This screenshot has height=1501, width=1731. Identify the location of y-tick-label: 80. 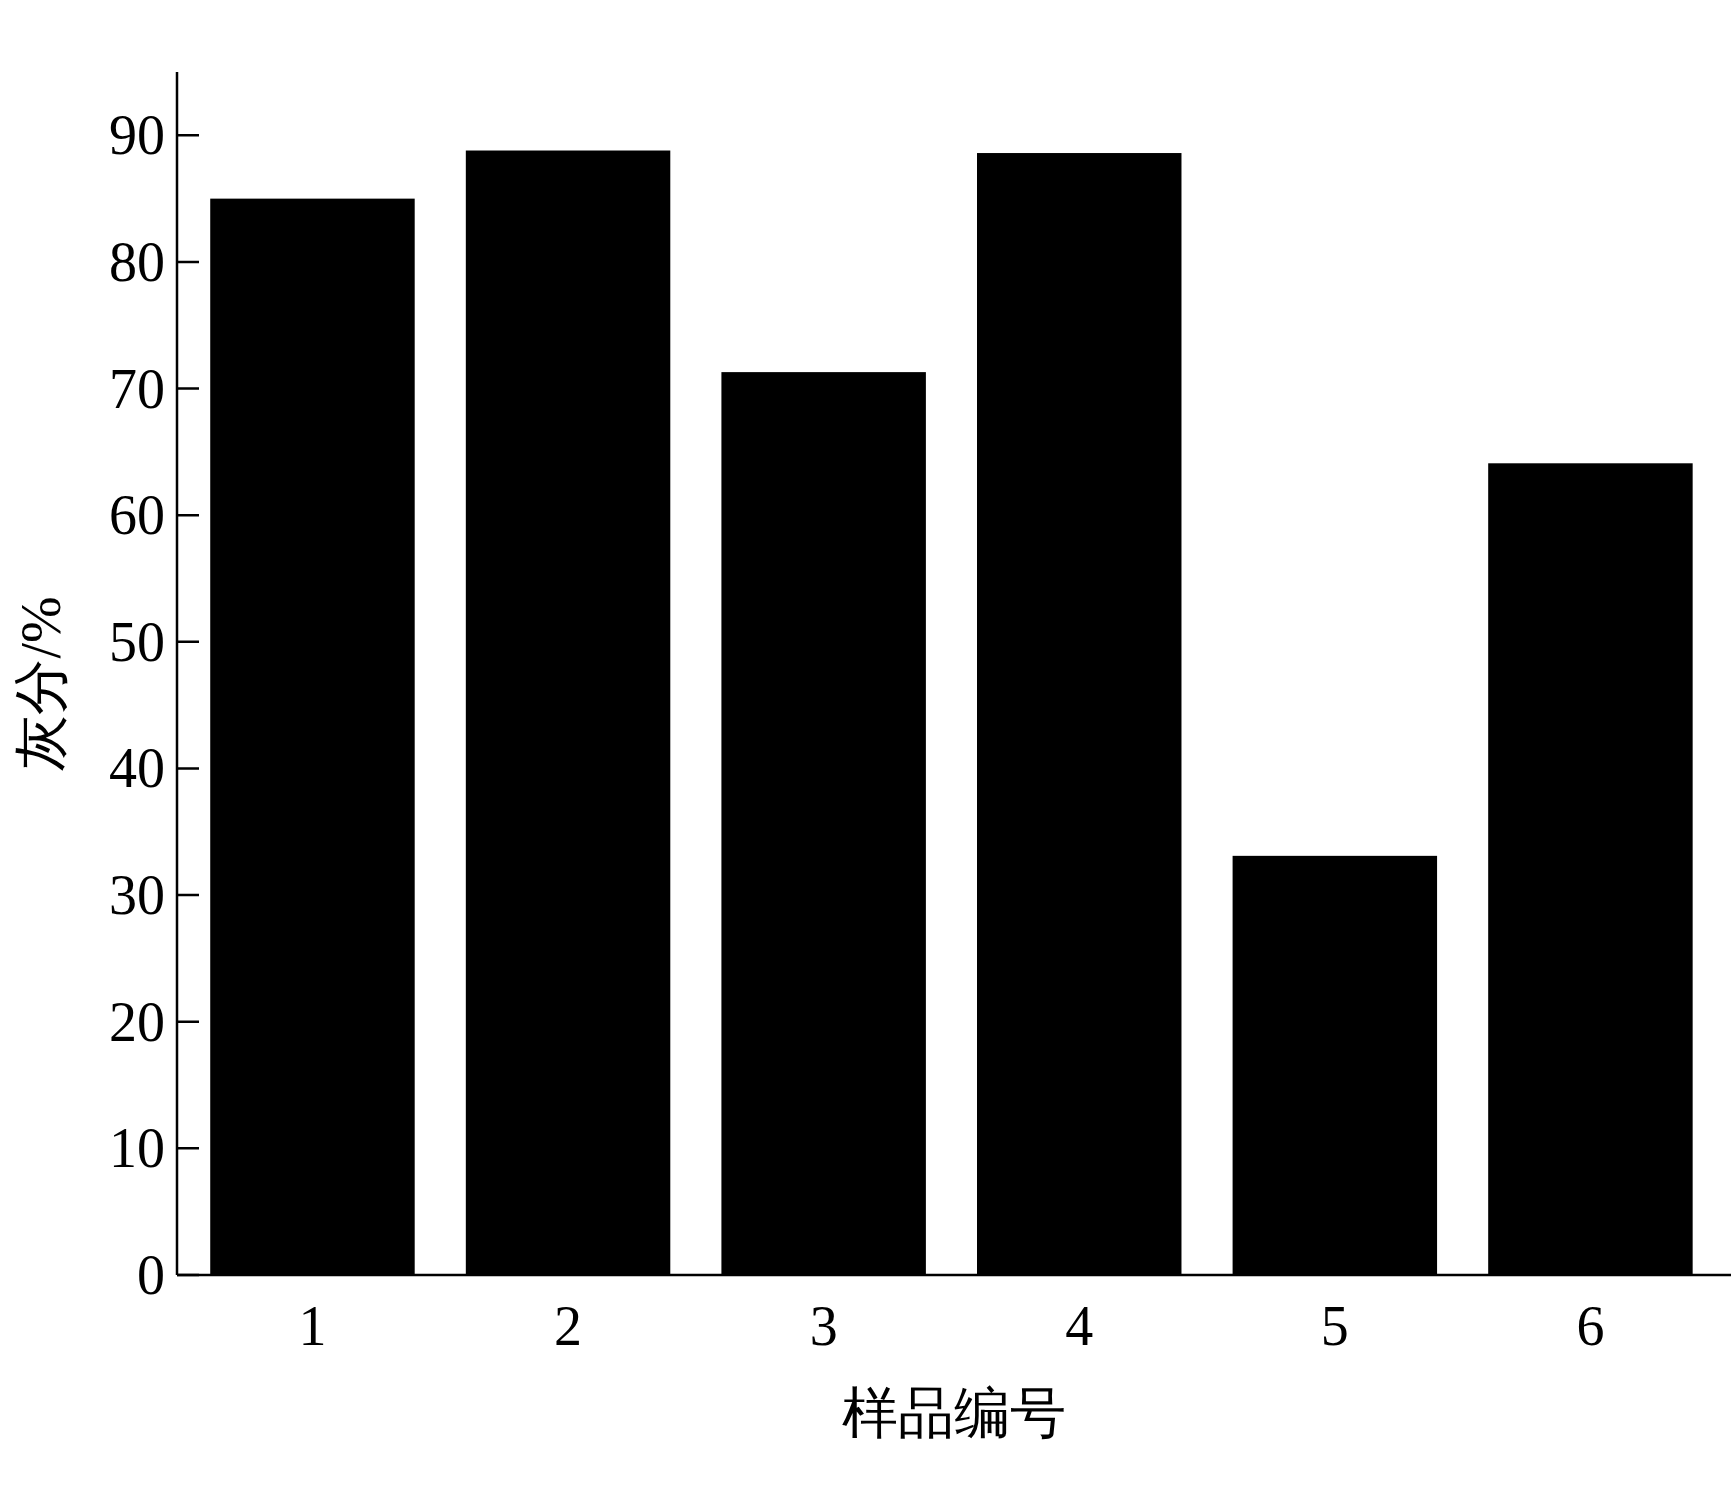
(137, 261).